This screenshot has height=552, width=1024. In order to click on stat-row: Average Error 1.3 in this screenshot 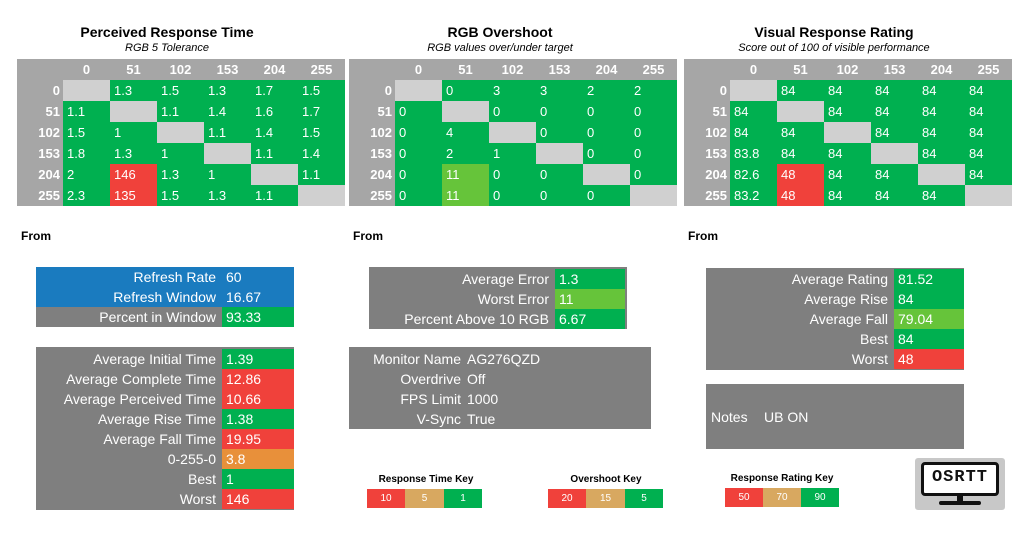, I will do `click(498, 279)`.